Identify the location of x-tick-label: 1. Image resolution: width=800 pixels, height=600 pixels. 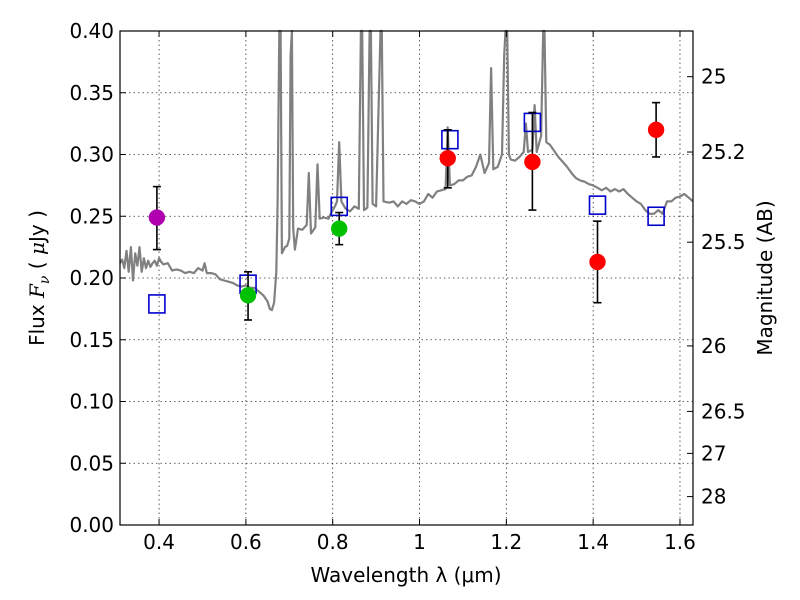
(419, 542).